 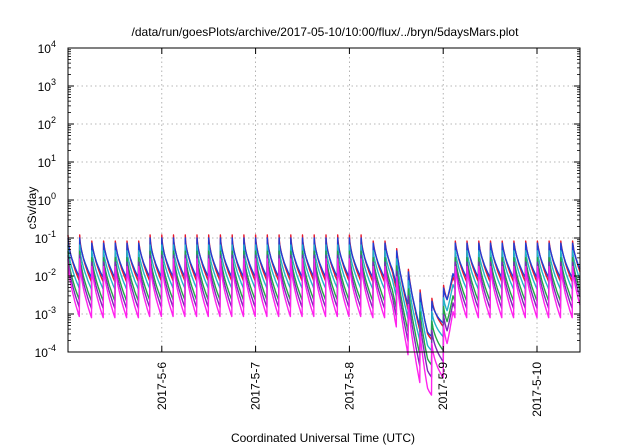 I want to click on y-tick-label: 10⁻⁴, so click(x=45, y=351).